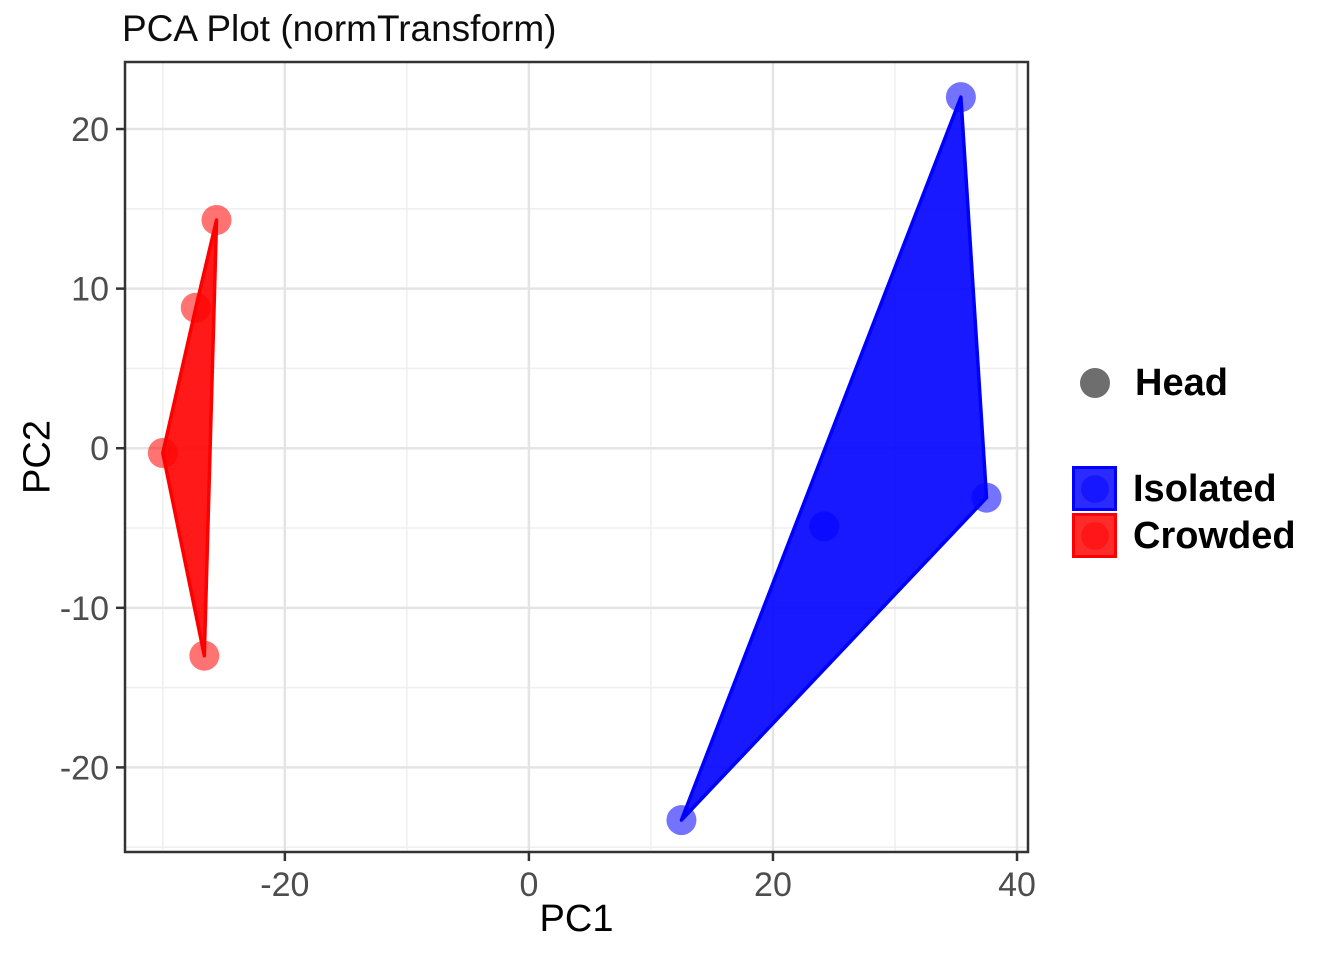 This screenshot has width=1344, height=960. I want to click on y-tick-label: 20, so click(90, 130).